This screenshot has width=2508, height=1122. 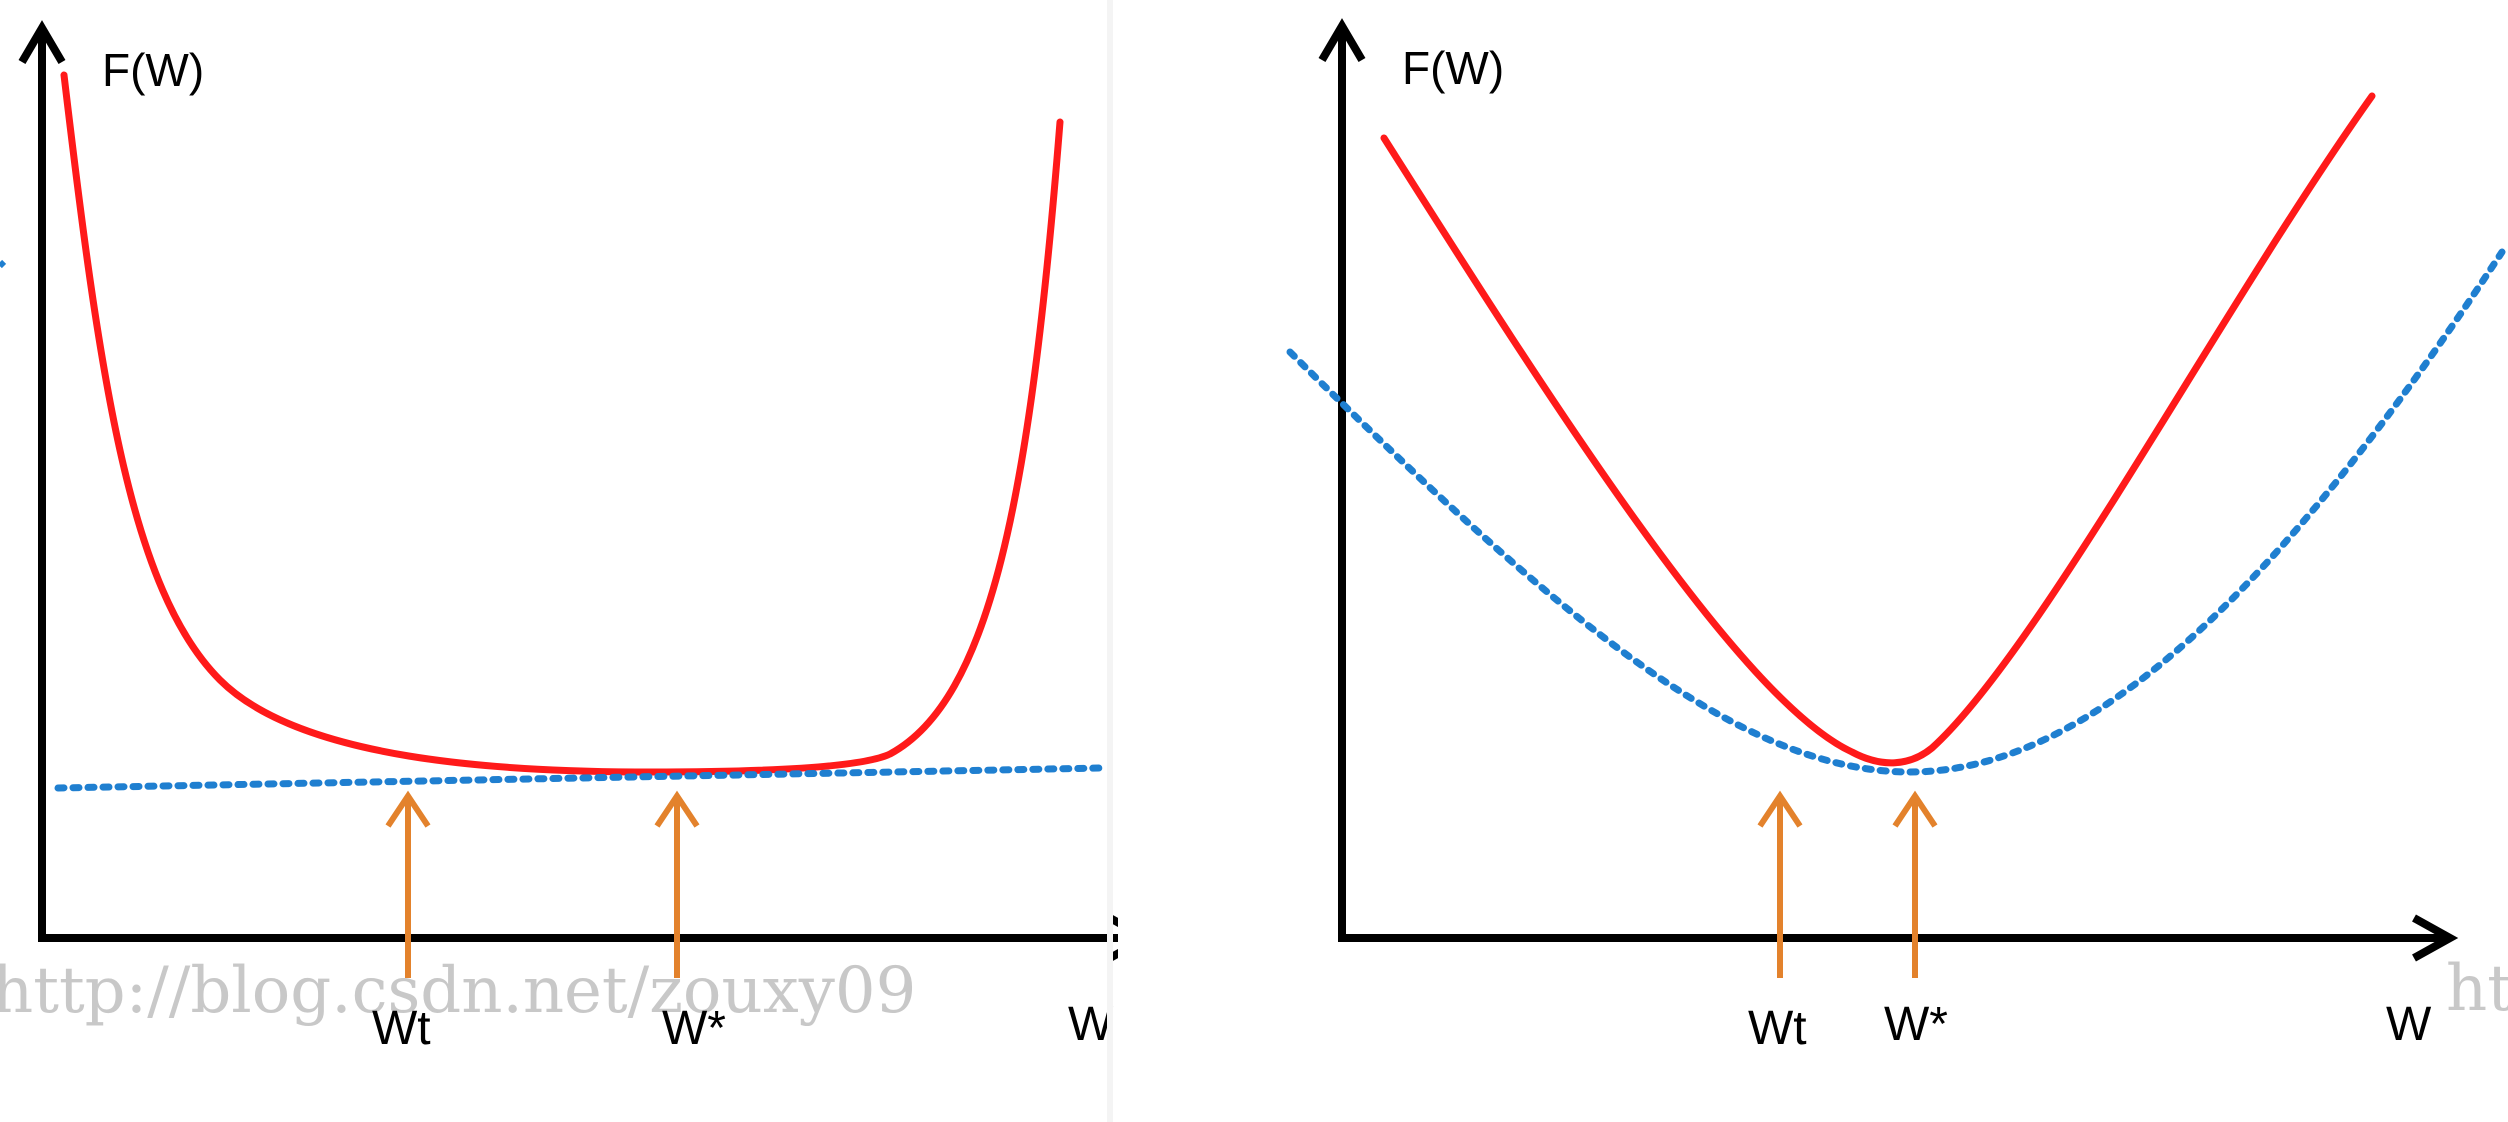 I want to click on edge-dot, so click(x=3, y=264).